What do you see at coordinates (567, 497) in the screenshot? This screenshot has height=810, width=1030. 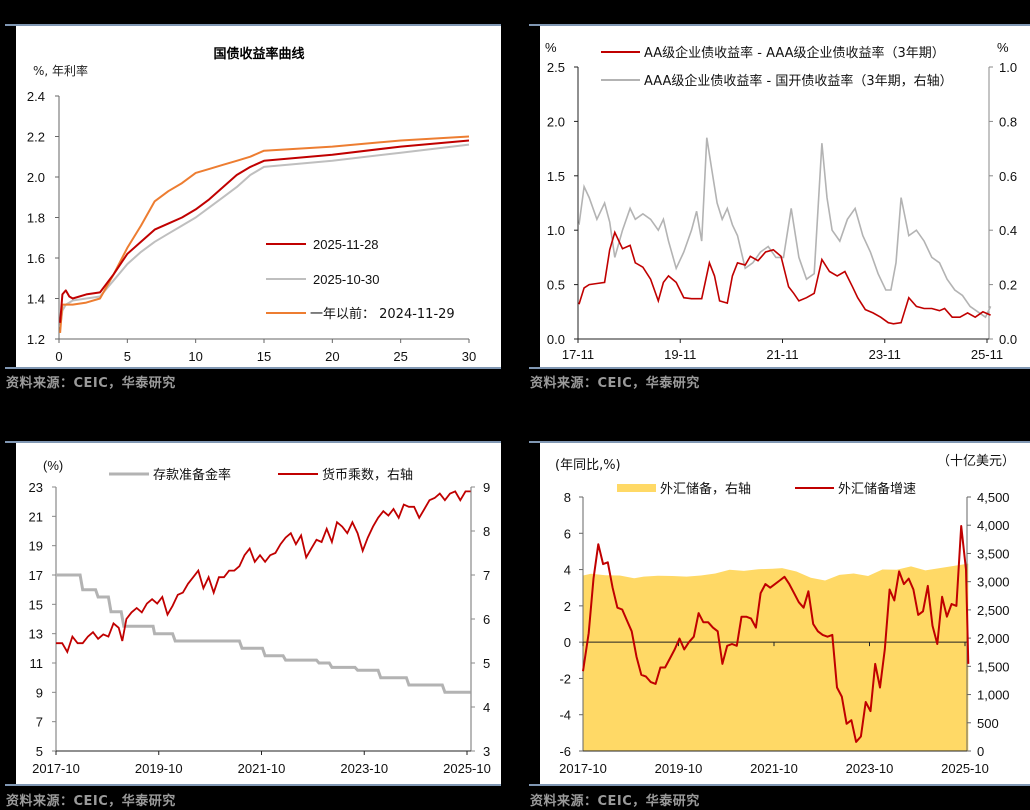 I see `y-tick-label: 8` at bounding box center [567, 497].